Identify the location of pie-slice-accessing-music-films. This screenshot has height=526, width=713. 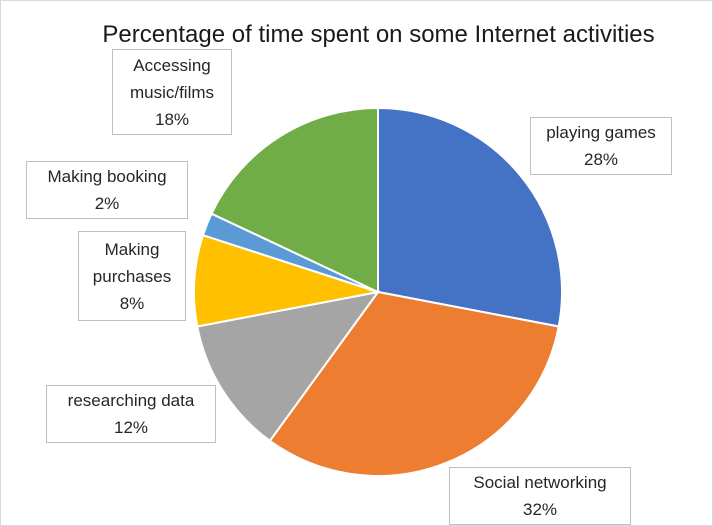
(294, 200).